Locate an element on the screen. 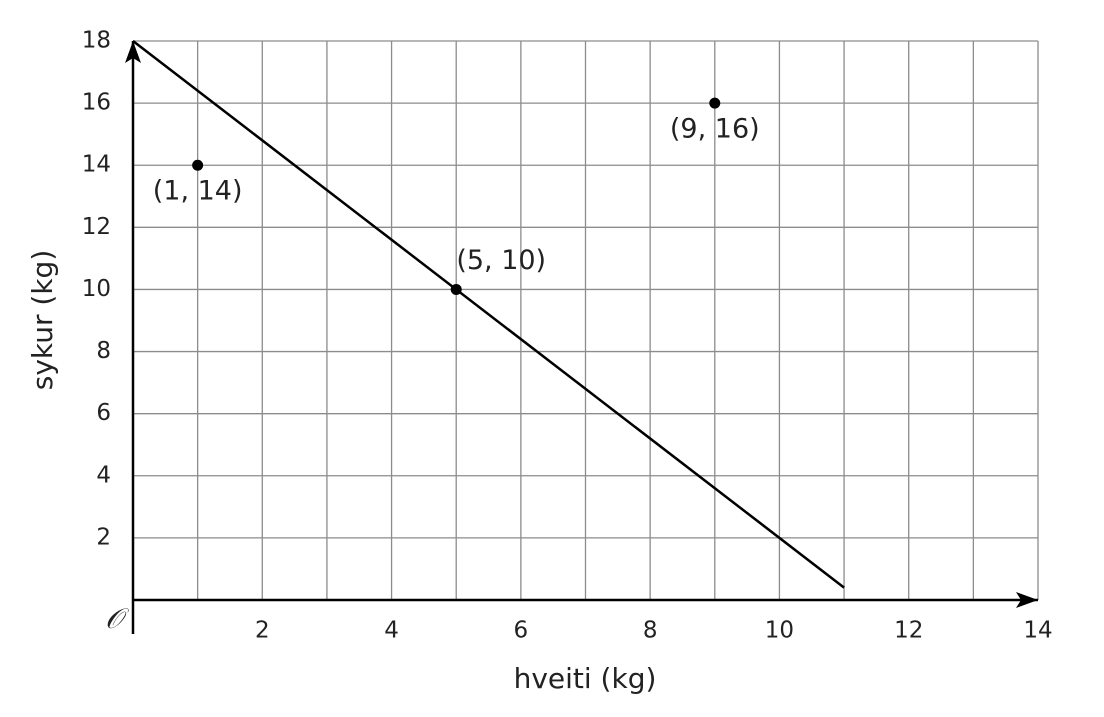  y-tick-label: 16 is located at coordinates (96, 103).